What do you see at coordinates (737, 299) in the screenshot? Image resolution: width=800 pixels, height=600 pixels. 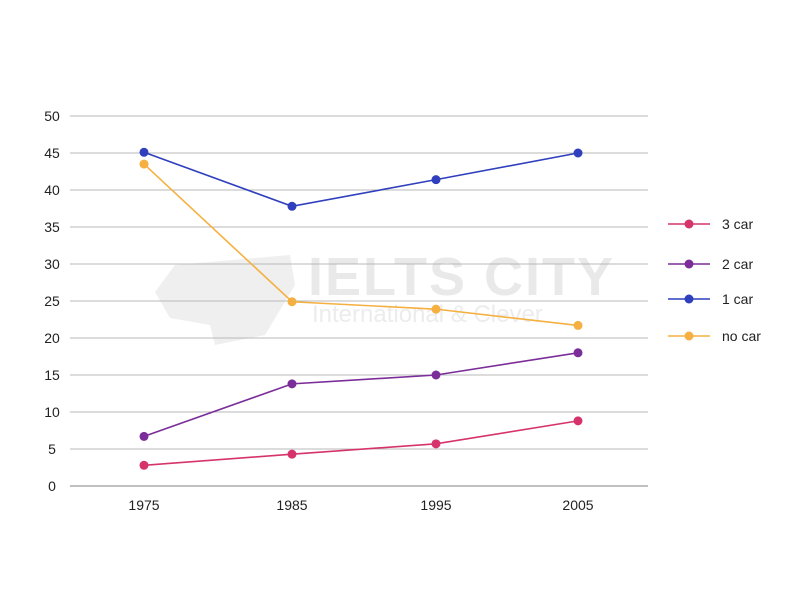 I see `legend-label: 1 car` at bounding box center [737, 299].